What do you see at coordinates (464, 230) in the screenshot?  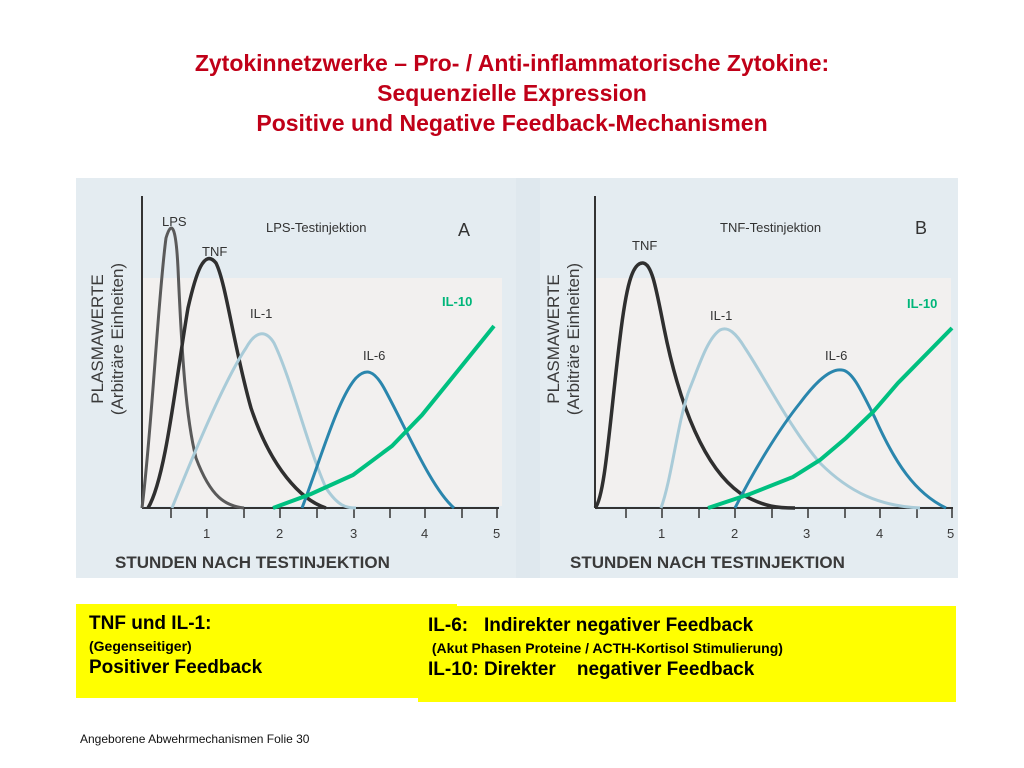 I see `panel-letter: A` at bounding box center [464, 230].